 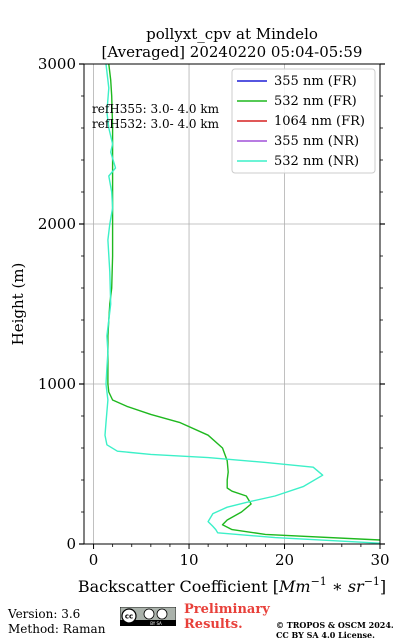 I want to click on preliminary-notice: Preliminary Results., so click(x=227, y=617).